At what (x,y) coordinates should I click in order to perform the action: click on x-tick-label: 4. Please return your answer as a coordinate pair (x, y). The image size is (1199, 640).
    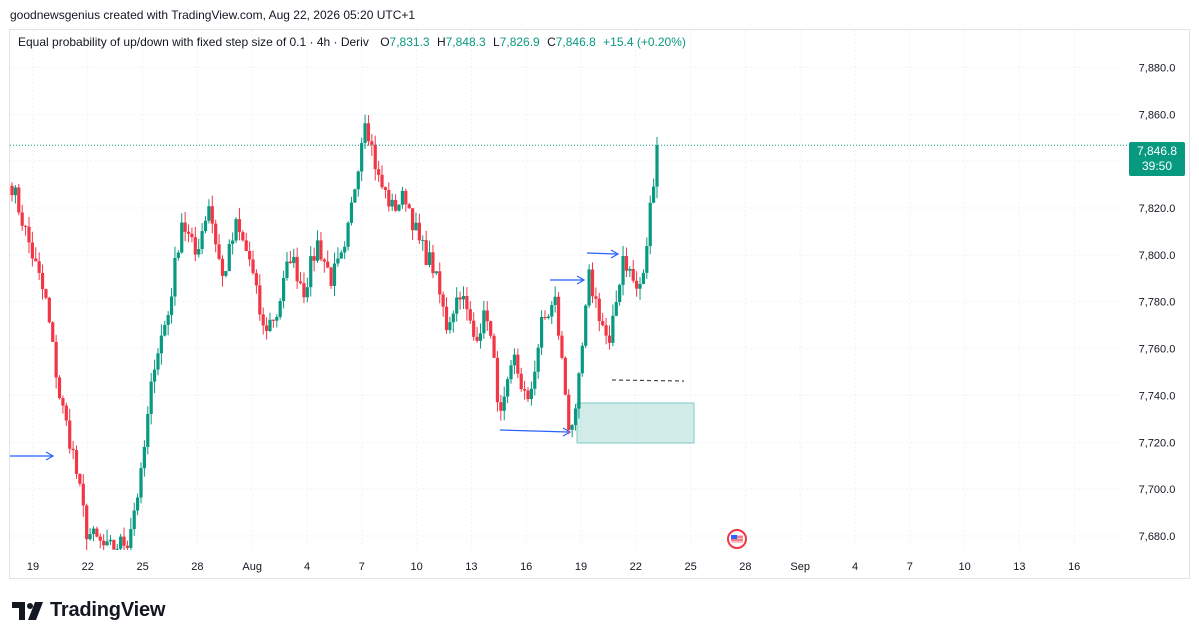
    Looking at the image, I should click on (307, 567).